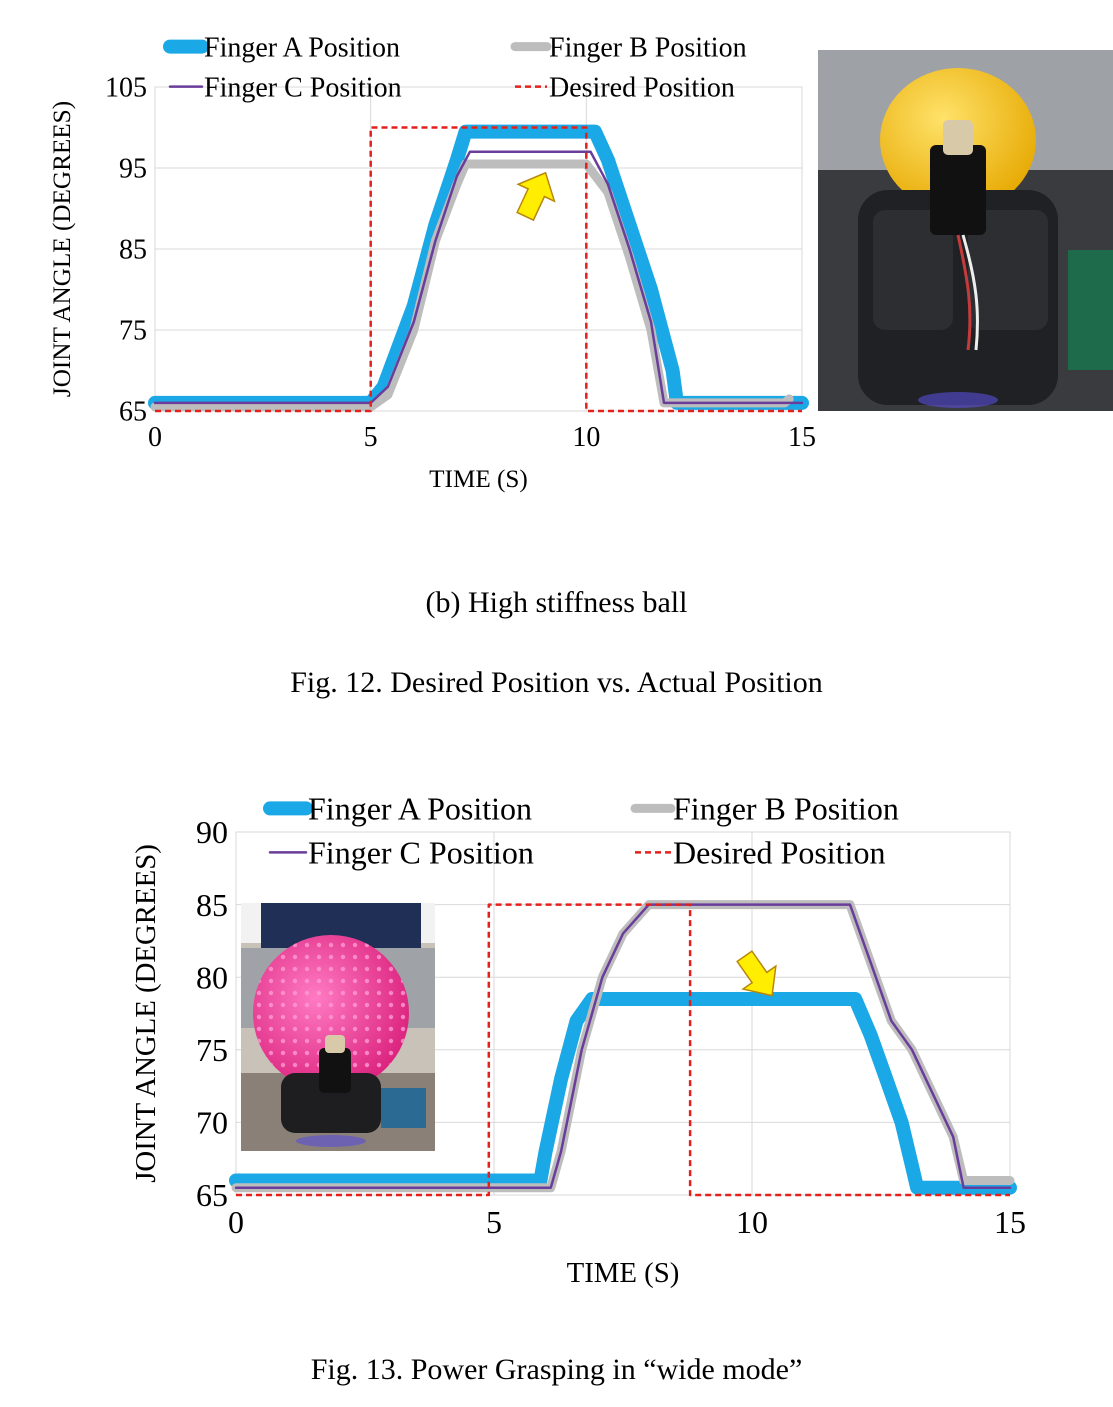 The image size is (1113, 1407). I want to click on y-tick-label: 70, so click(212, 1123).